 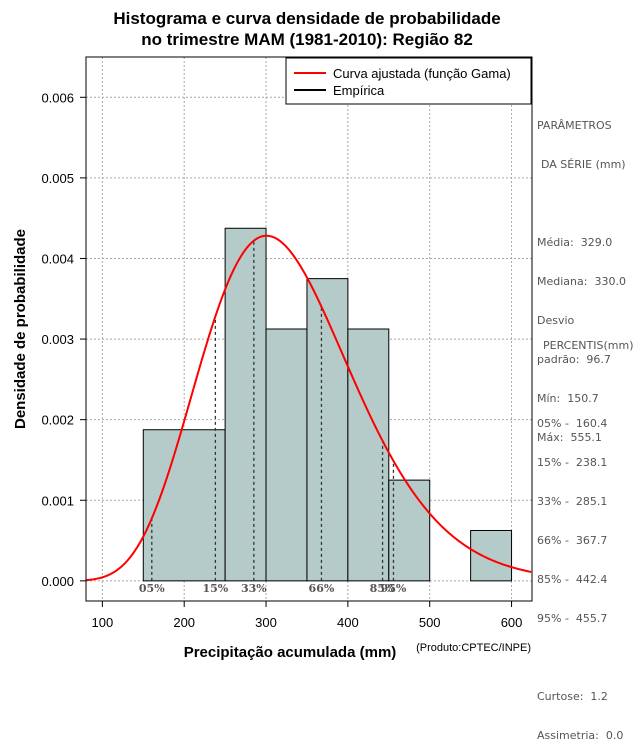 I want to click on legend-box, so click(x=408, y=81).